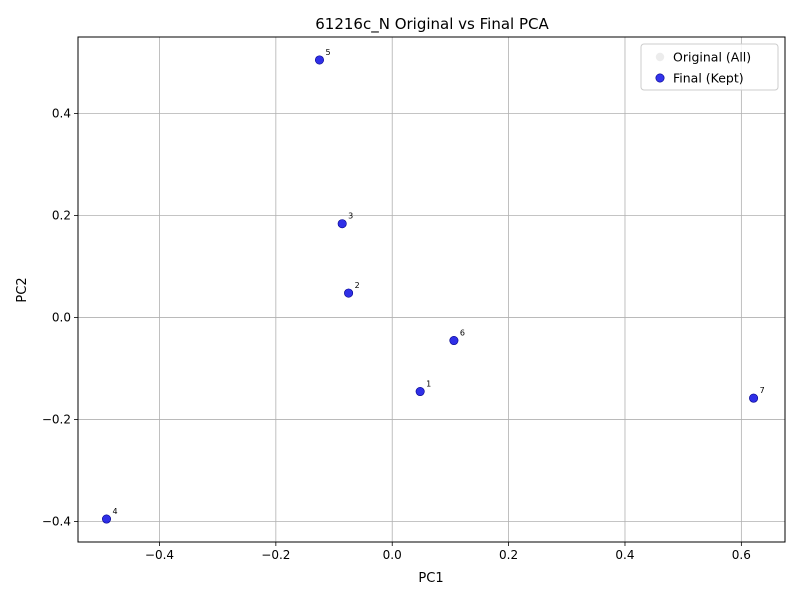  What do you see at coordinates (56, 522) in the screenshot?
I see `y-tick-label: −0.4` at bounding box center [56, 522].